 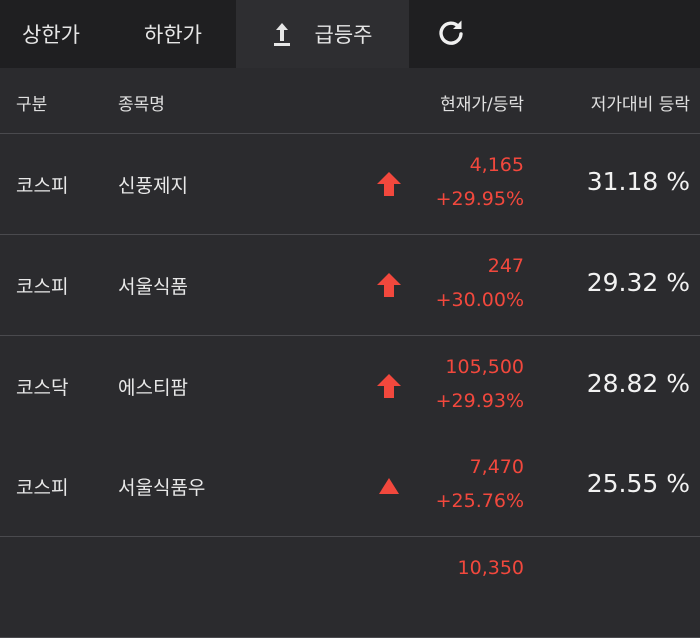 I want to click on stock-name: 서울식품, so click(x=153, y=287).